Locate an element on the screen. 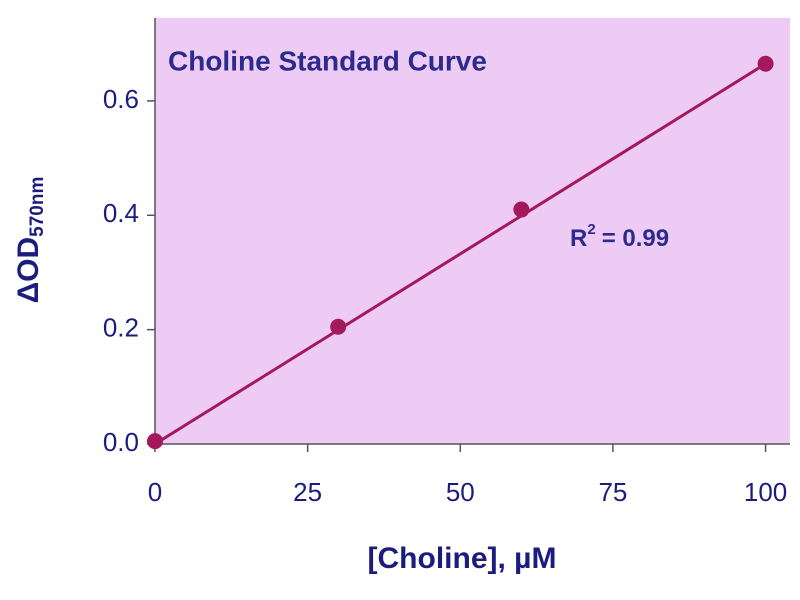  r-squared: R2 = 0.99 is located at coordinates (619, 236).